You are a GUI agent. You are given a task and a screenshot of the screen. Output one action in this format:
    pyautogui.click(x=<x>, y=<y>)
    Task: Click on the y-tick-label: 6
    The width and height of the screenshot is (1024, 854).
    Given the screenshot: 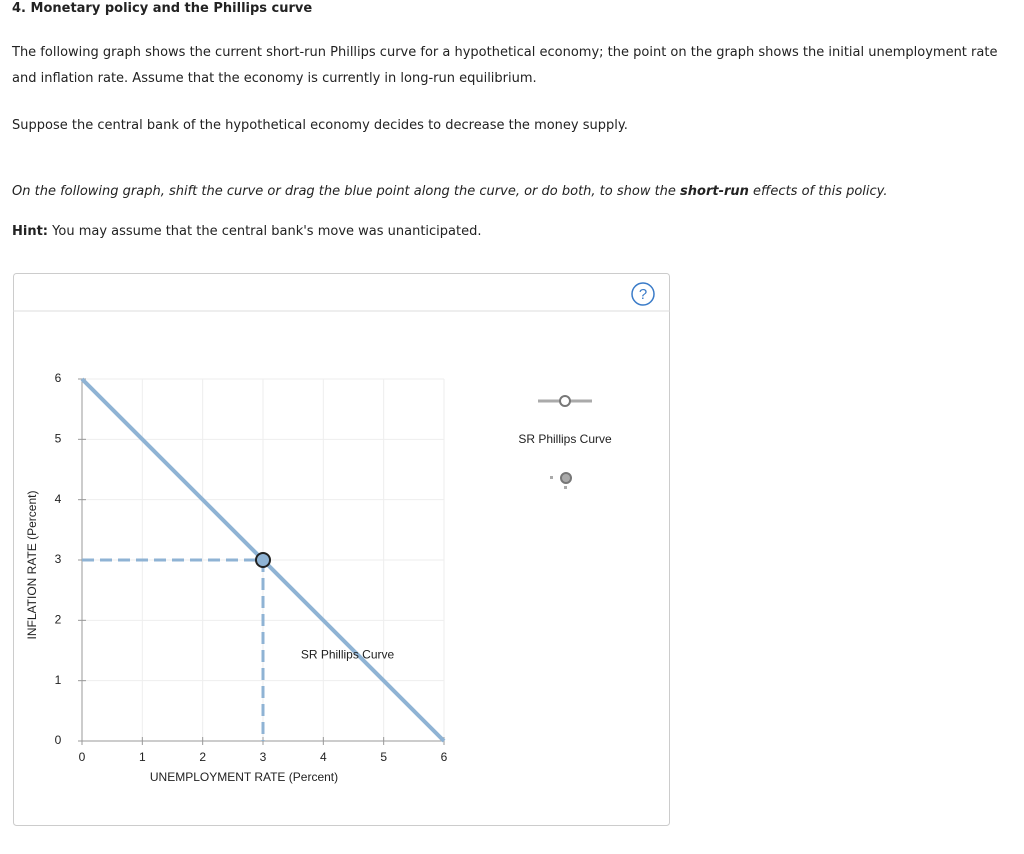 What is the action you would take?
    pyautogui.click(x=58, y=378)
    